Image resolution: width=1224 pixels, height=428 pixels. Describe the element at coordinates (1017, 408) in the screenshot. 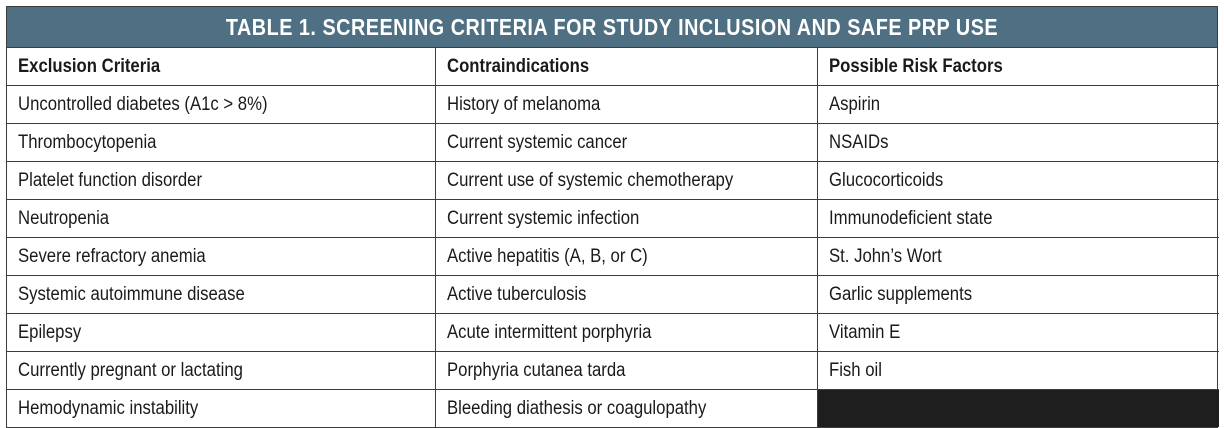

I see `empty-shaded-cell` at that location.